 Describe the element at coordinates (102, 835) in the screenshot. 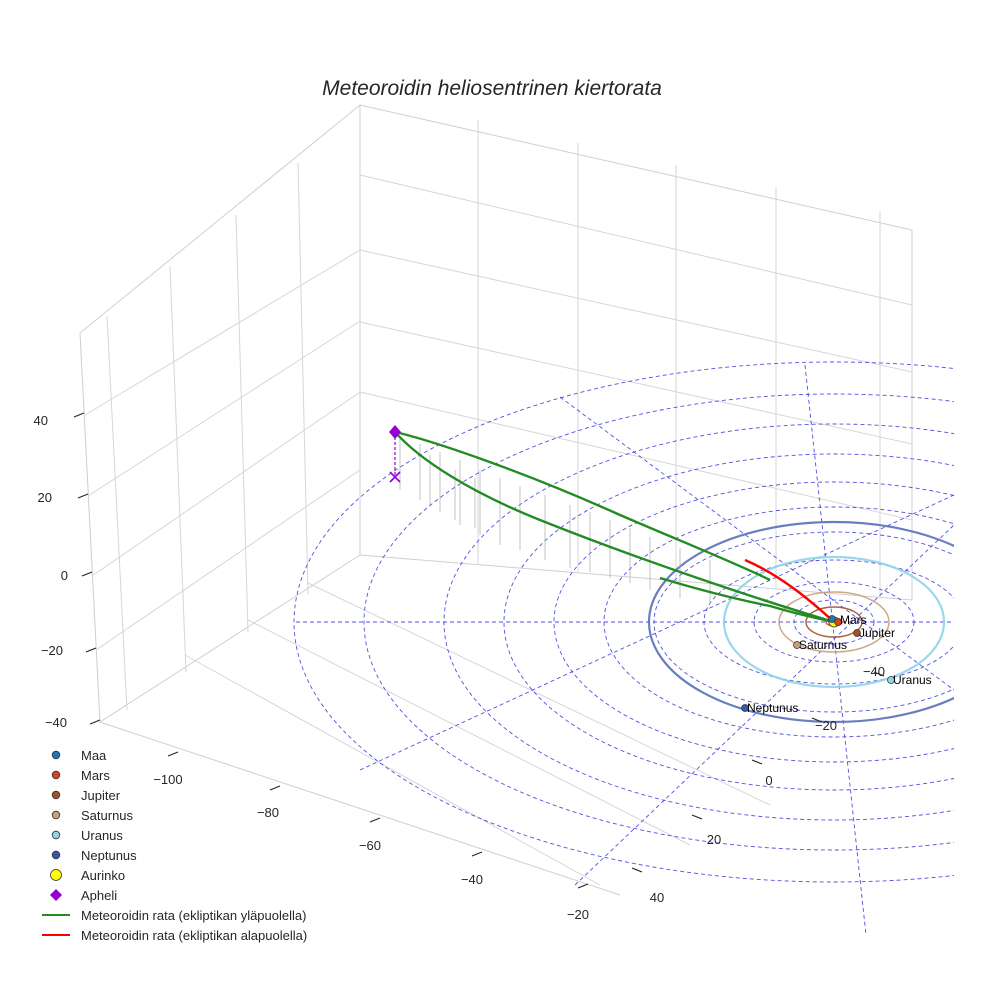

I see `legend-label: Uranus` at that location.